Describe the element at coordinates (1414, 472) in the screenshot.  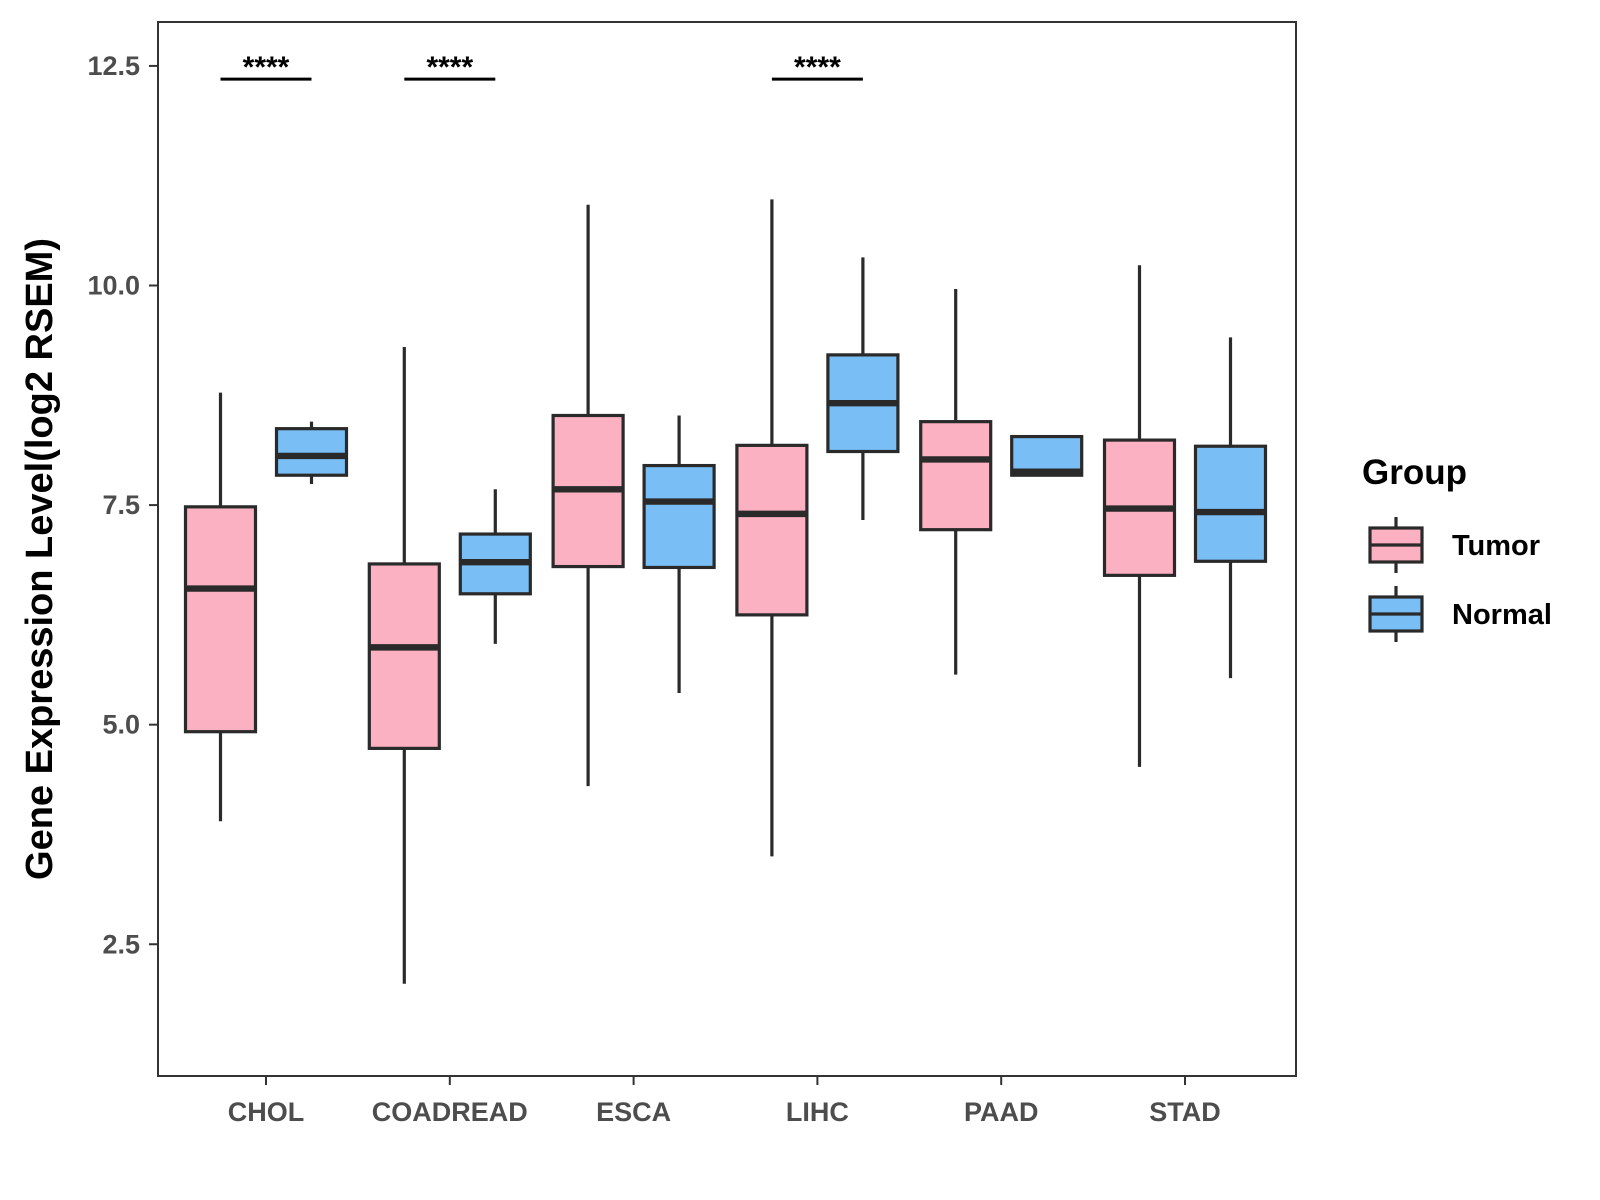
I see `legend-title: Group` at that location.